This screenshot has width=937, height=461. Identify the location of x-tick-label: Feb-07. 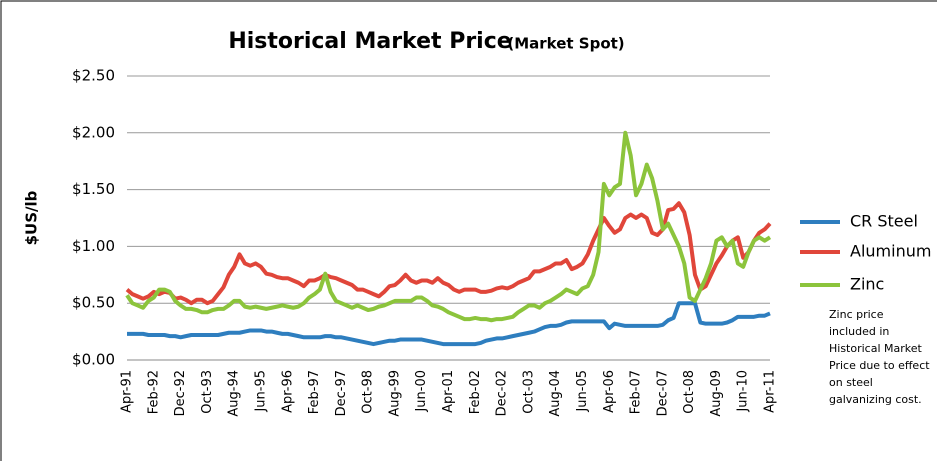
(636, 392).